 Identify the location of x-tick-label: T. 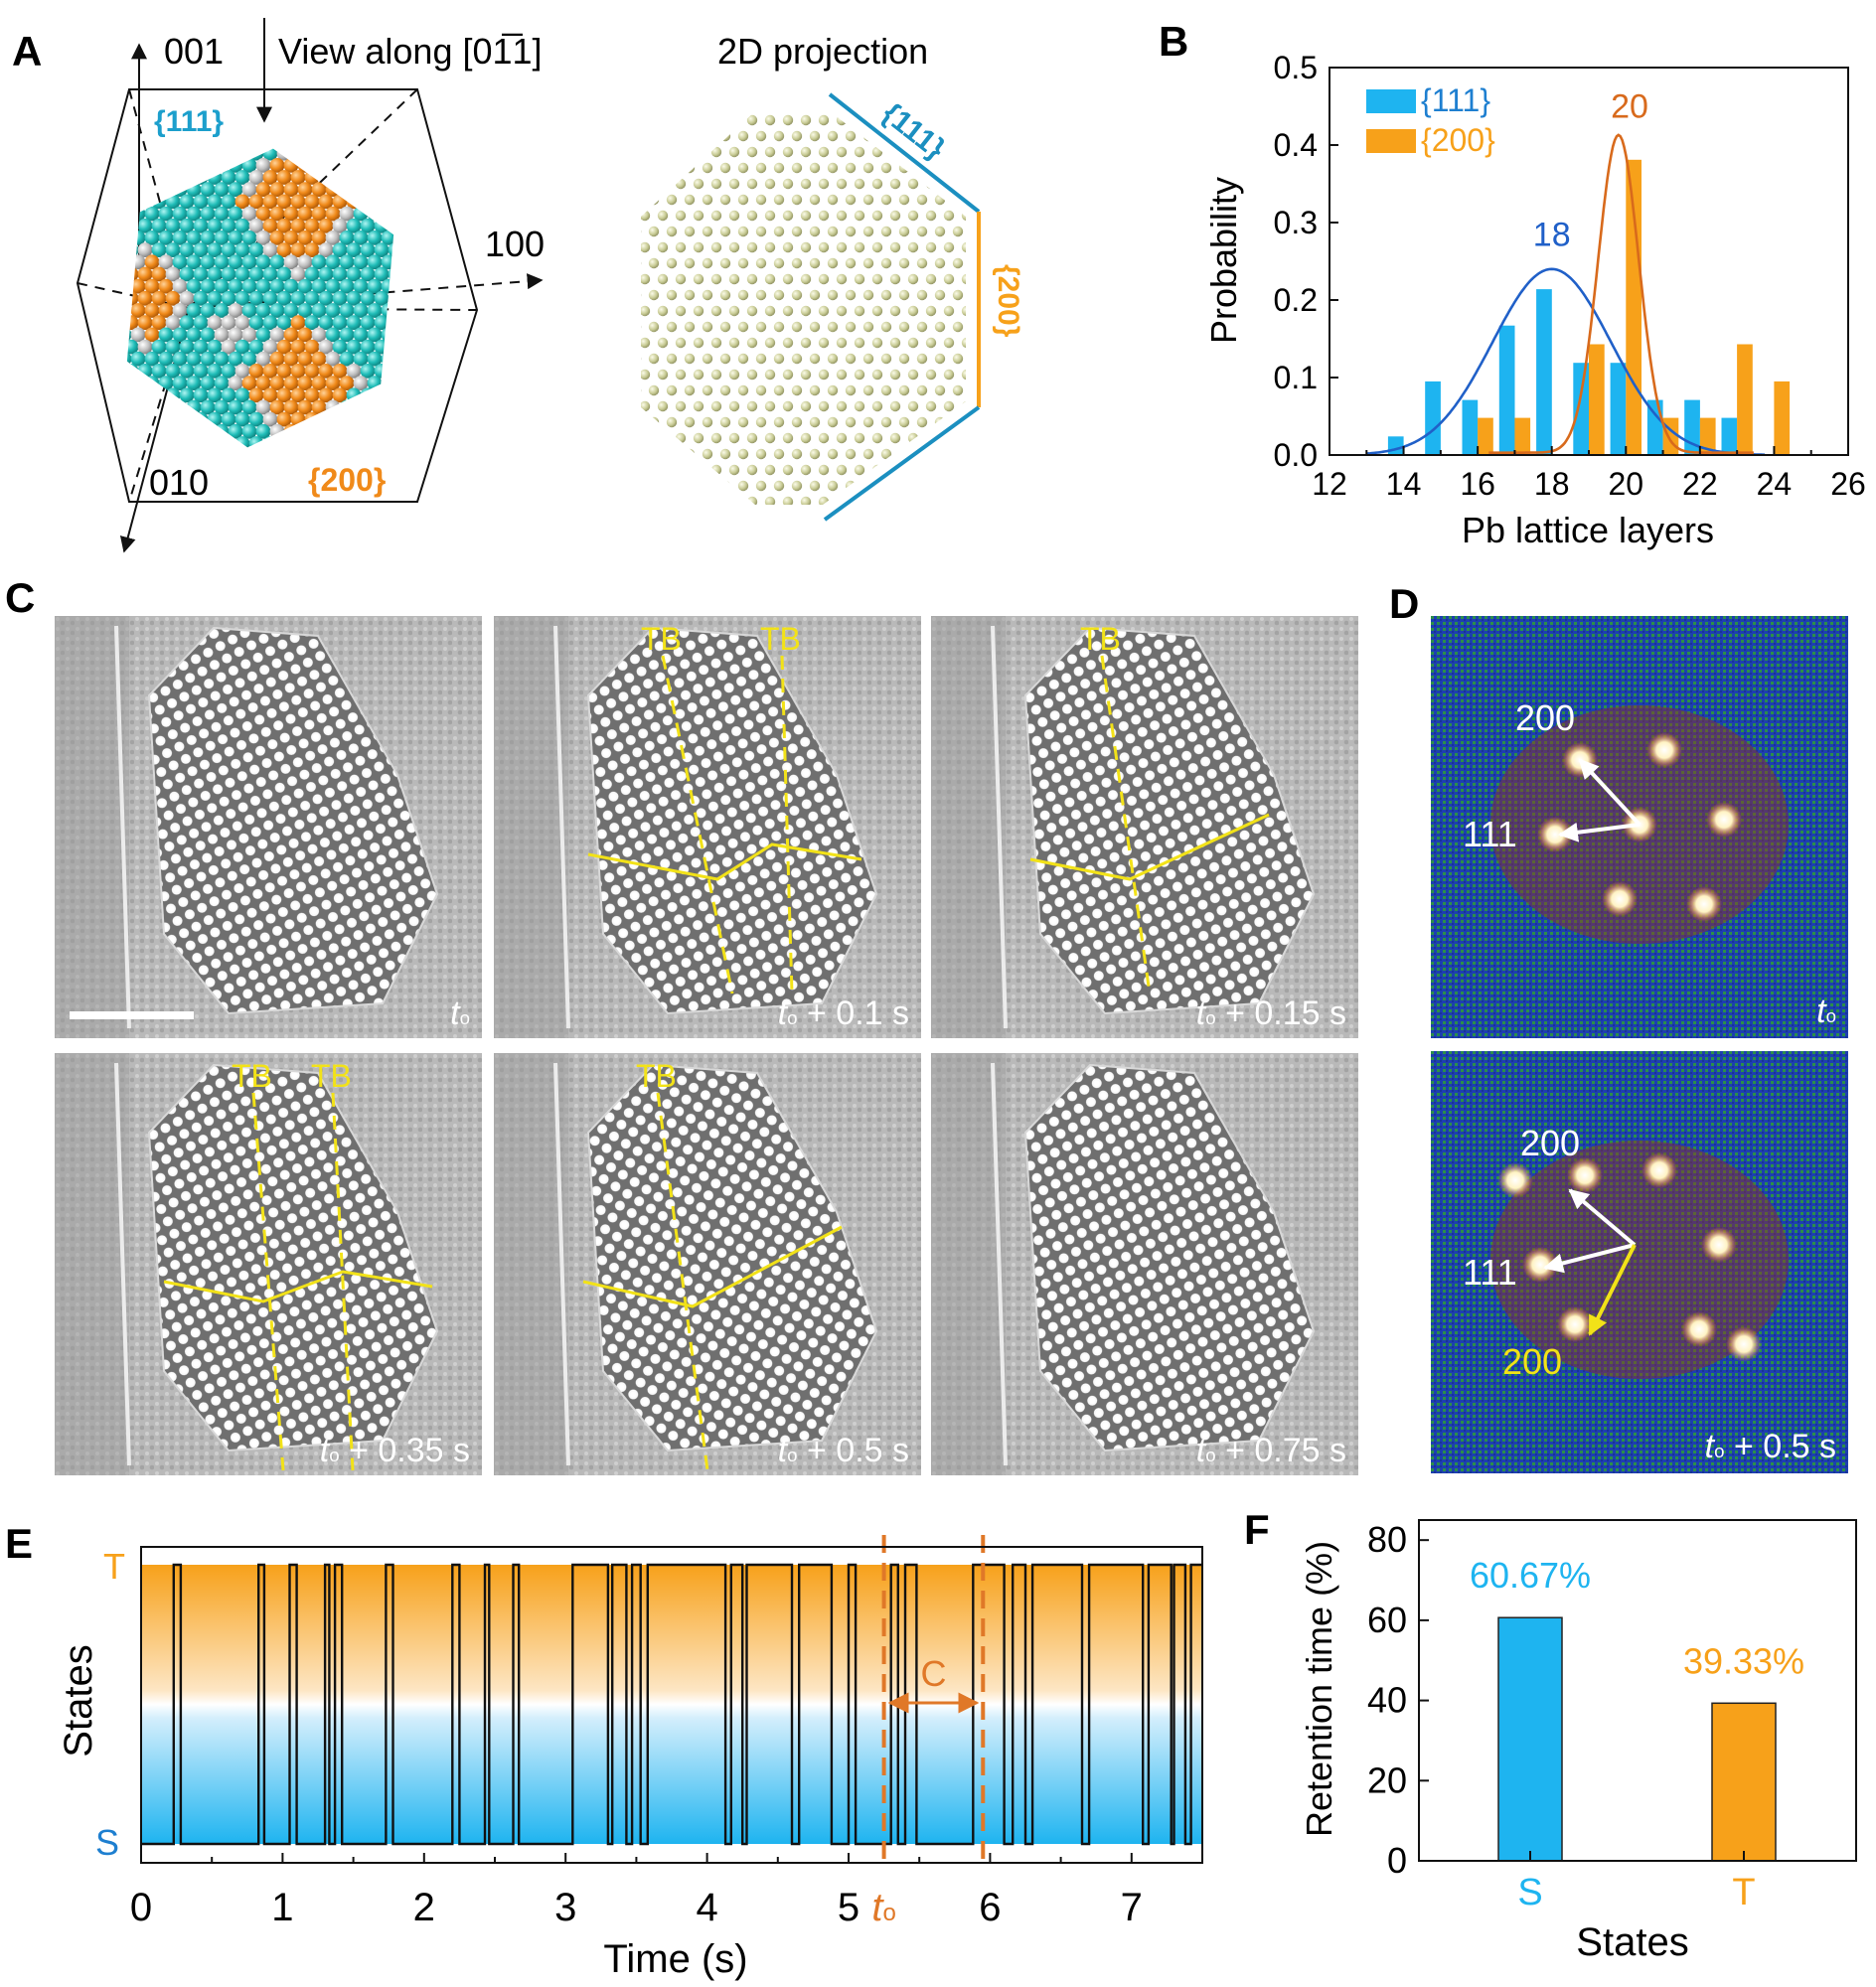
(1743, 1893).